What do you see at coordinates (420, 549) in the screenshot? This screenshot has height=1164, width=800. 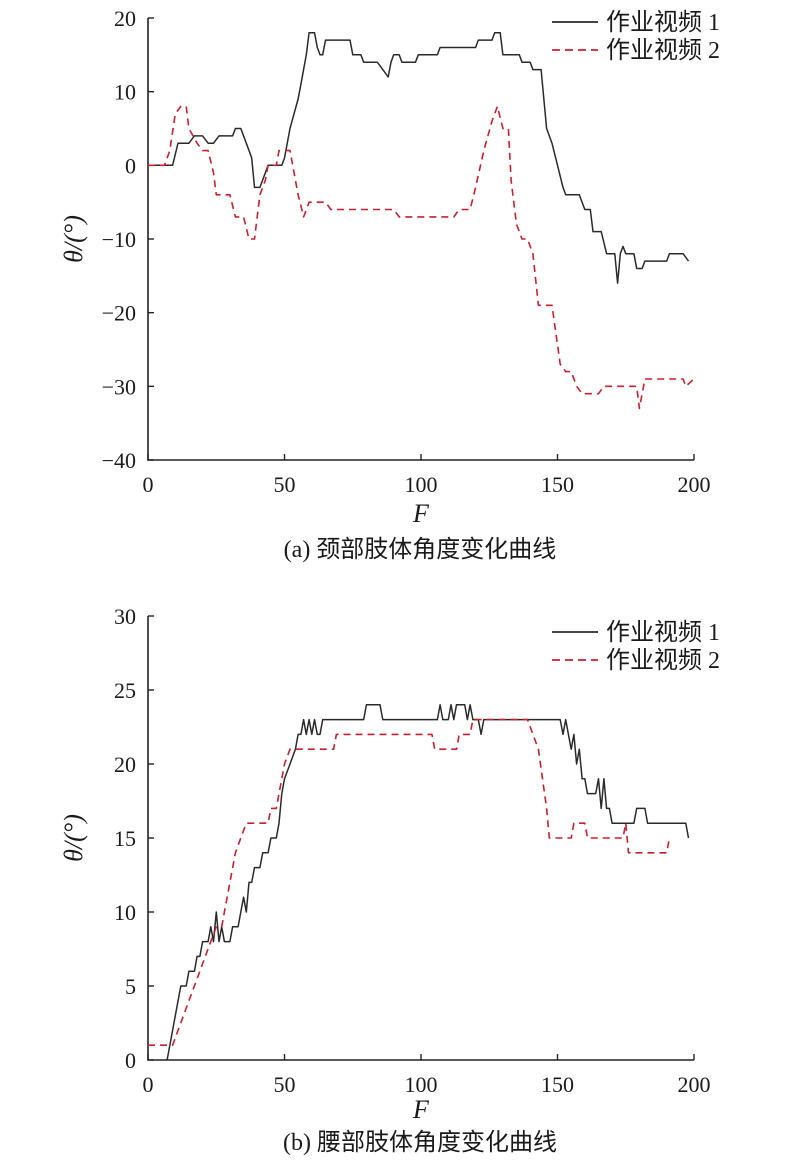 I see `chart-caption: (a) 颈部肢体角度变化曲线` at bounding box center [420, 549].